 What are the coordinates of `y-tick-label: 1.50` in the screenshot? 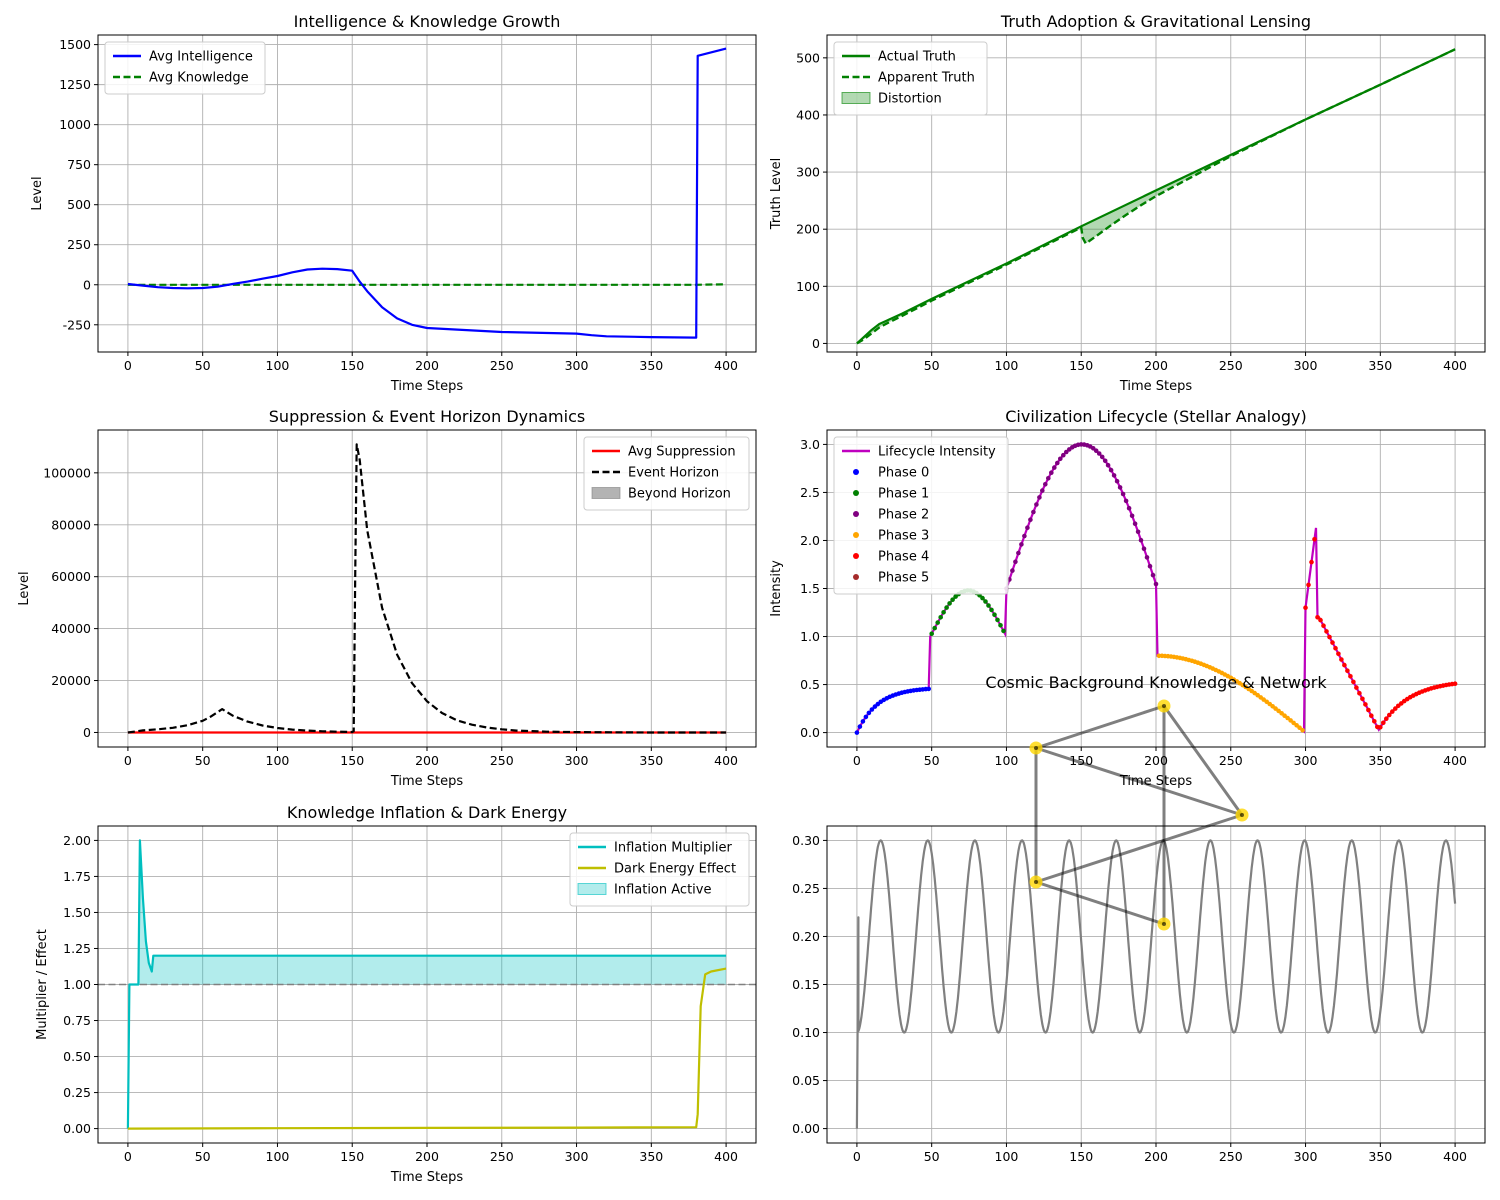 It's located at (77, 912).